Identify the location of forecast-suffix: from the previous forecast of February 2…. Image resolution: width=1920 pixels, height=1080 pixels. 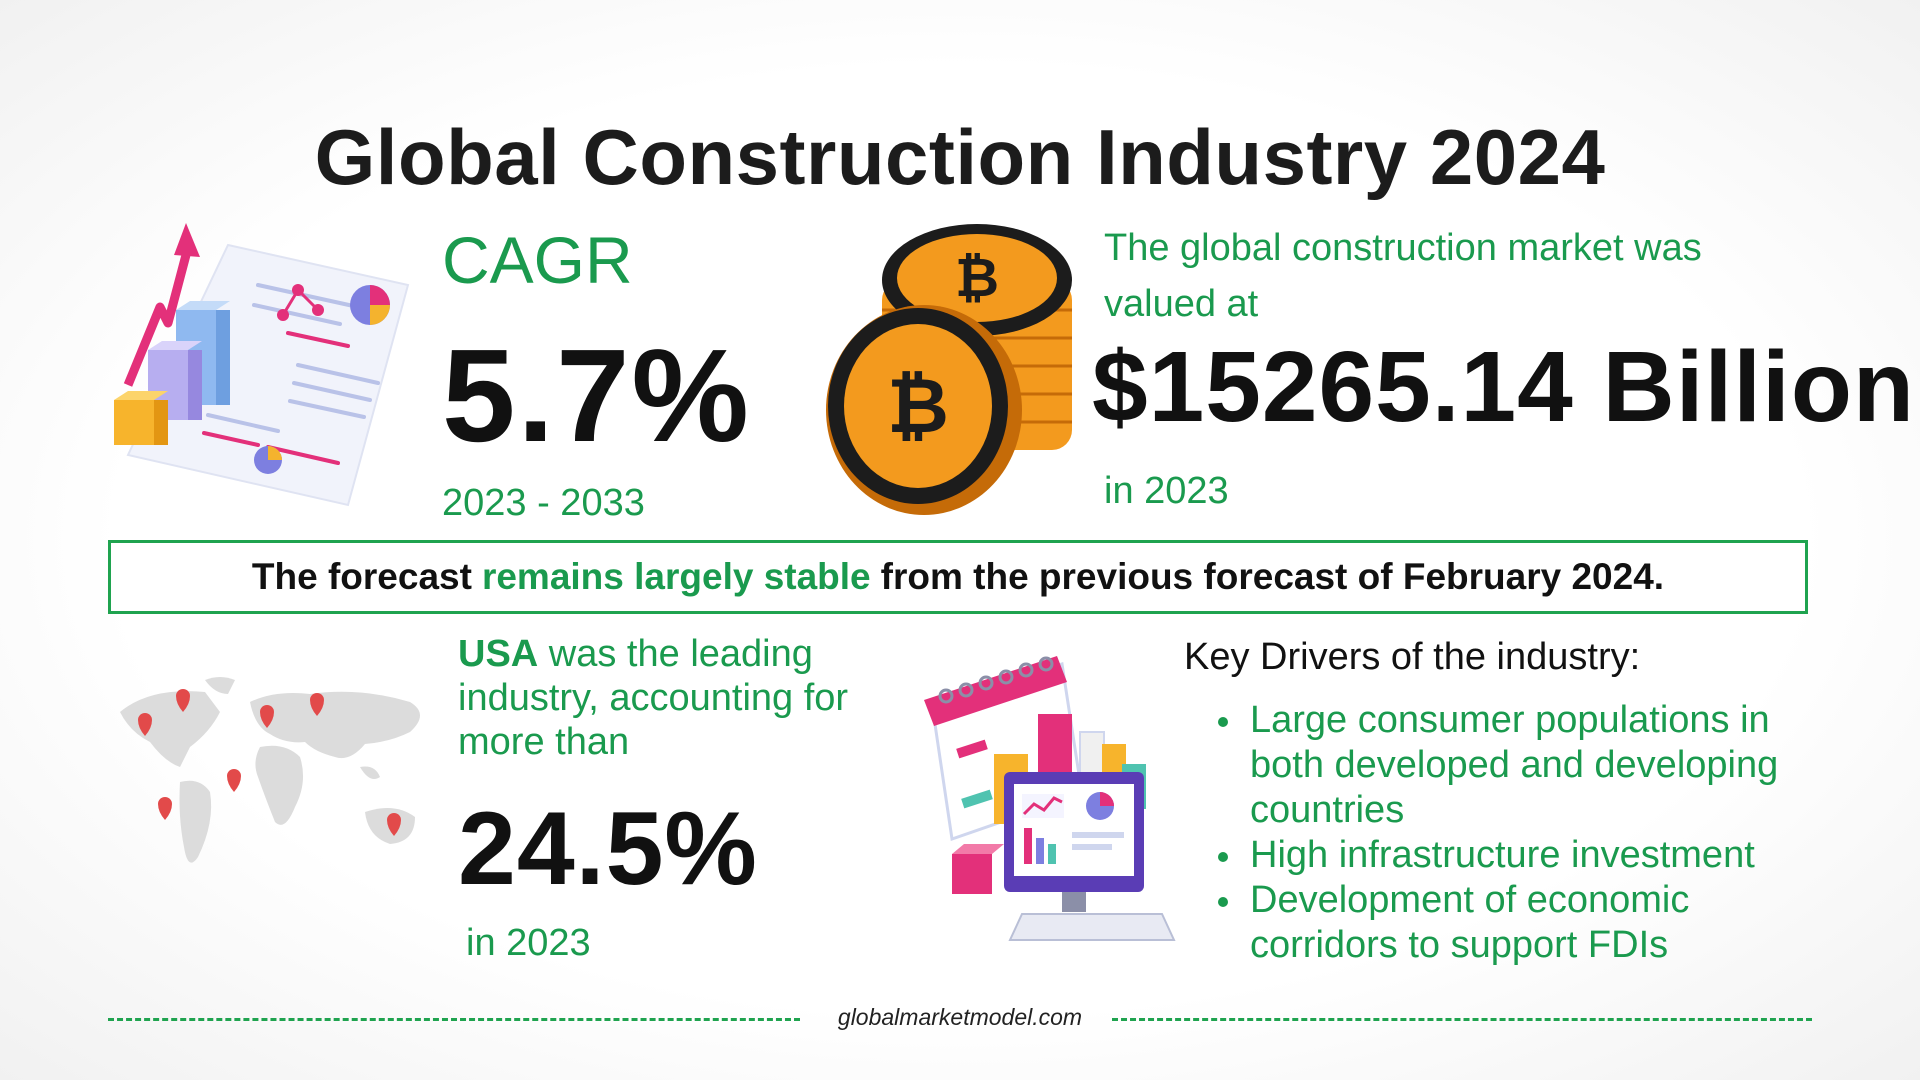
(1272, 576).